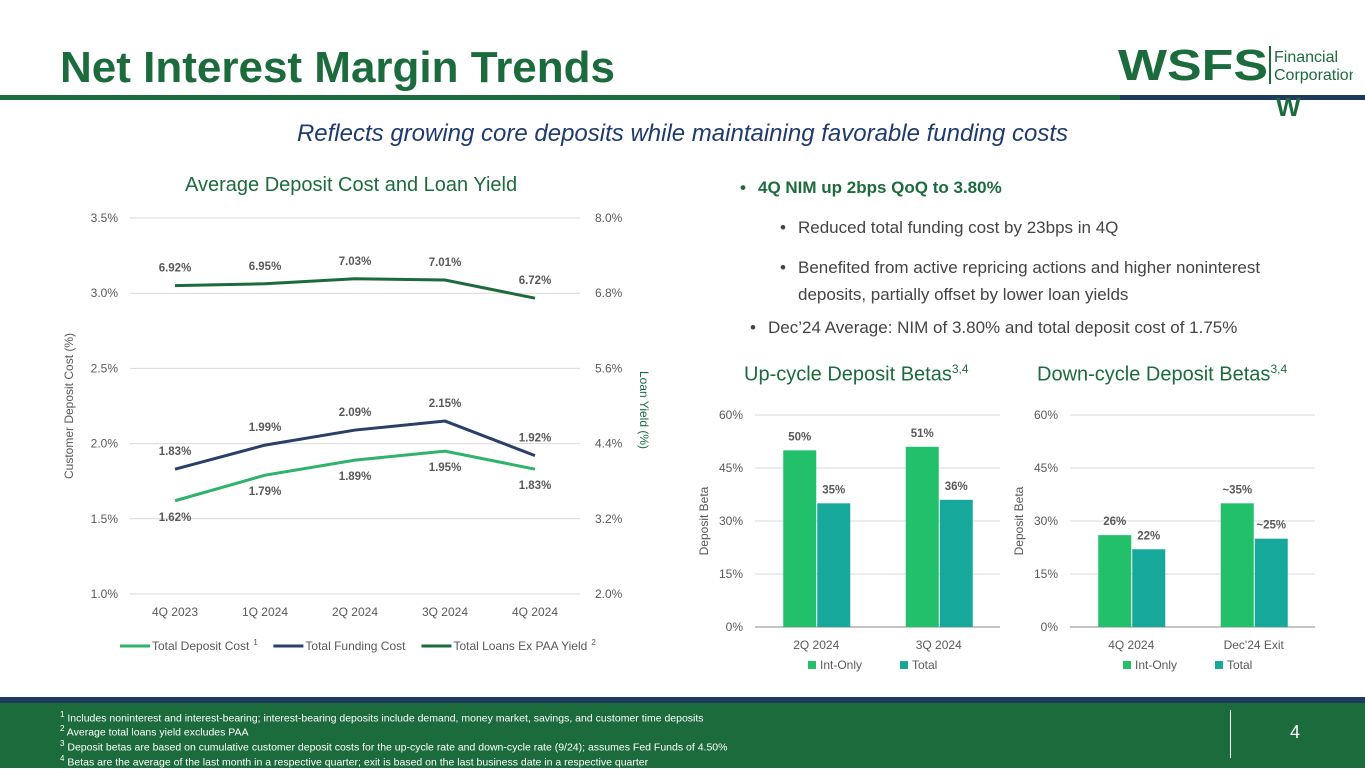 This screenshot has height=769, width=1365. What do you see at coordinates (351, 185) in the screenshot?
I see `line-chart-title: Average Deposit Cost and Loan Yield` at bounding box center [351, 185].